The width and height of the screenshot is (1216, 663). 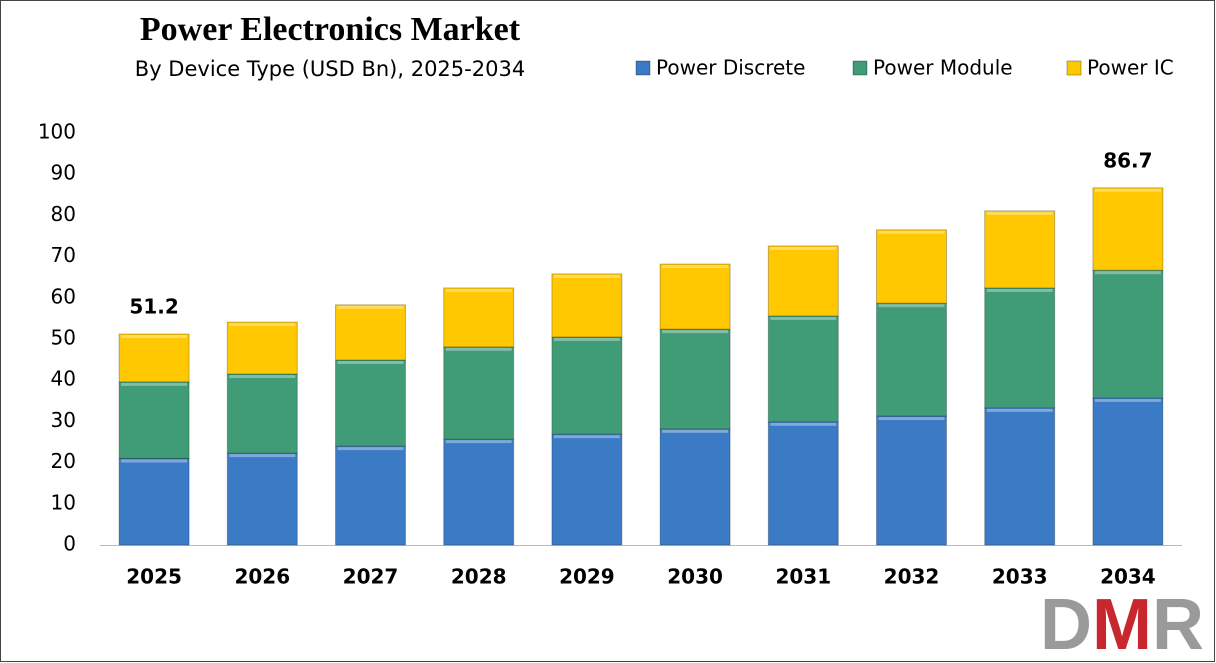 I want to click on y-tick-label: 90, so click(x=63, y=173).